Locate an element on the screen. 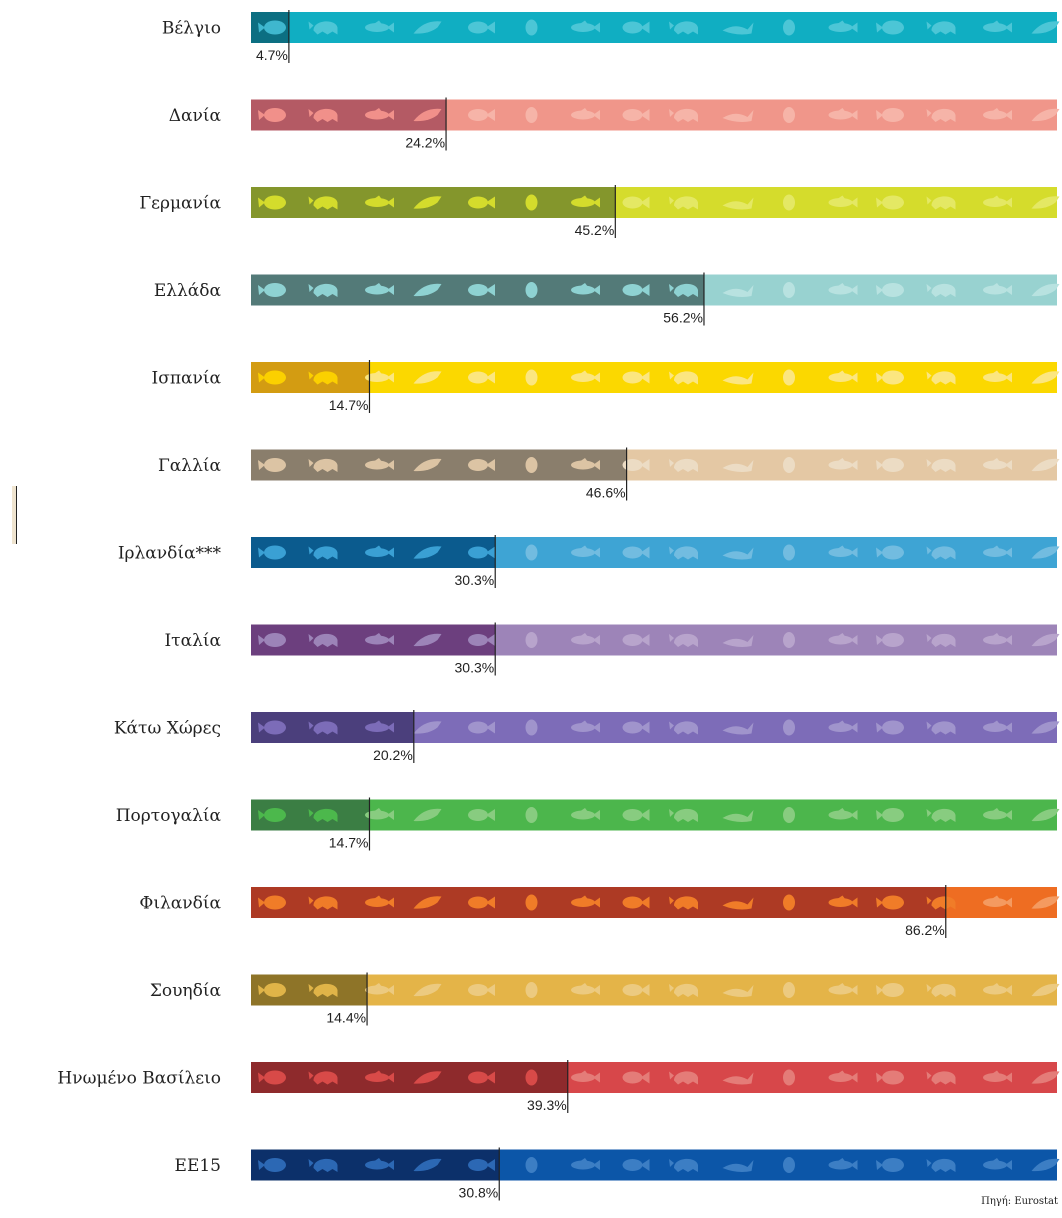 The width and height of the screenshot is (1062, 1218). bar-row: Ελλάδα 56.2% is located at coordinates (607, 299).